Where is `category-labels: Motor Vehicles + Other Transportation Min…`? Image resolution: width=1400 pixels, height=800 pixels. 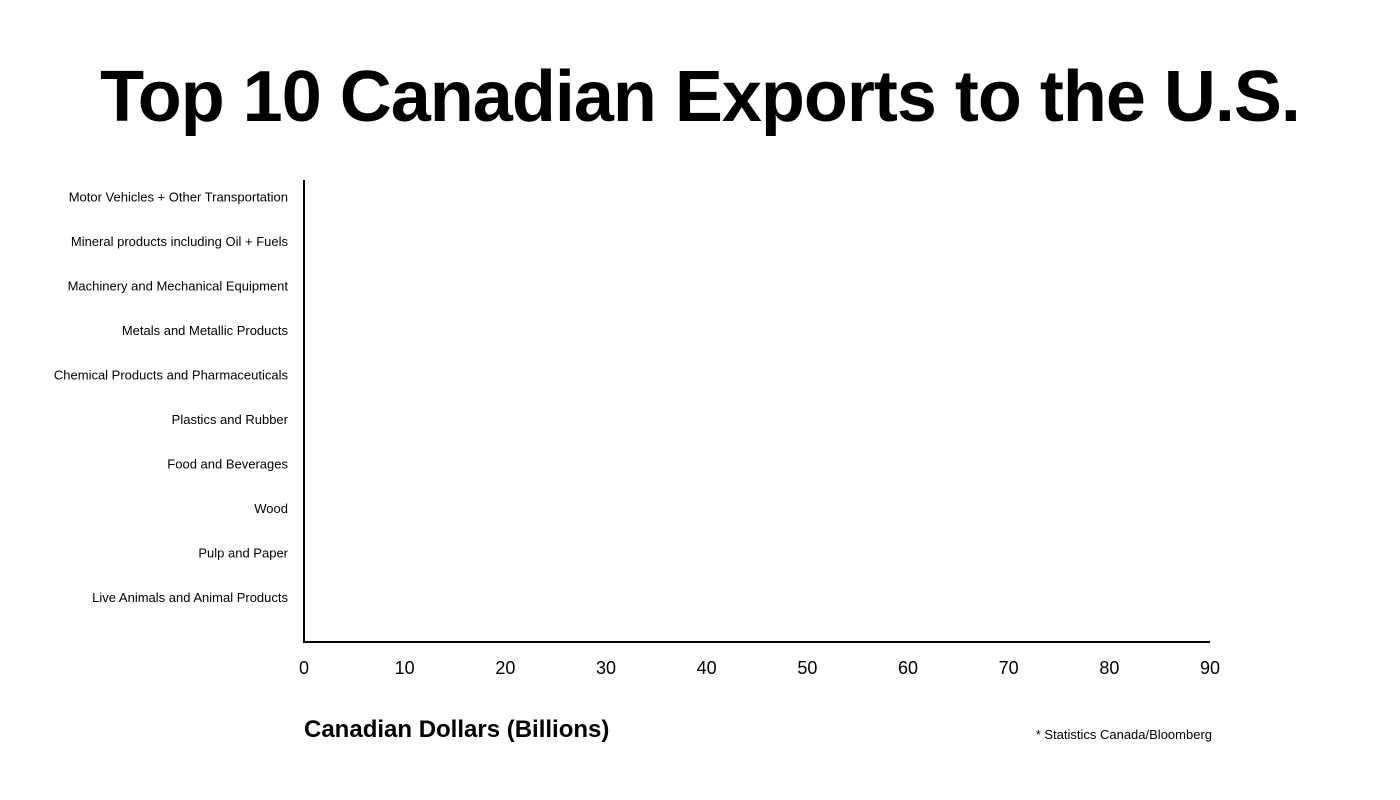 category-labels: Motor Vehicles + Other Transportation Min… is located at coordinates (171, 397).